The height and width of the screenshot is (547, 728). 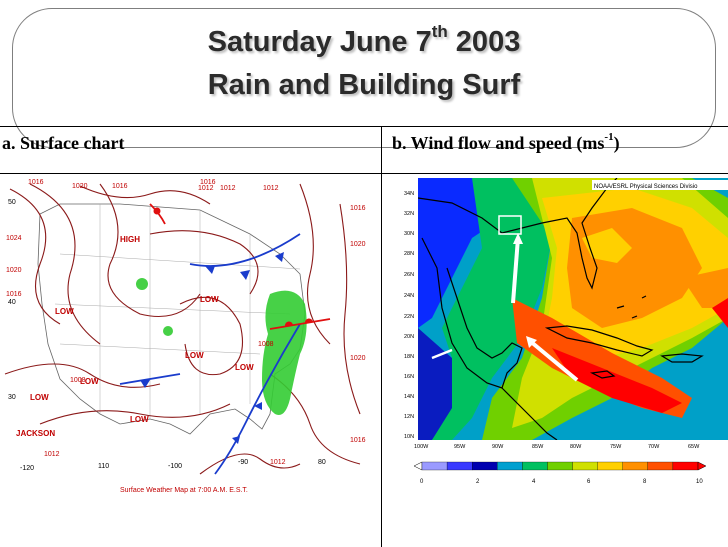 I want to click on low-label-1: LOW, so click(x=64, y=311).